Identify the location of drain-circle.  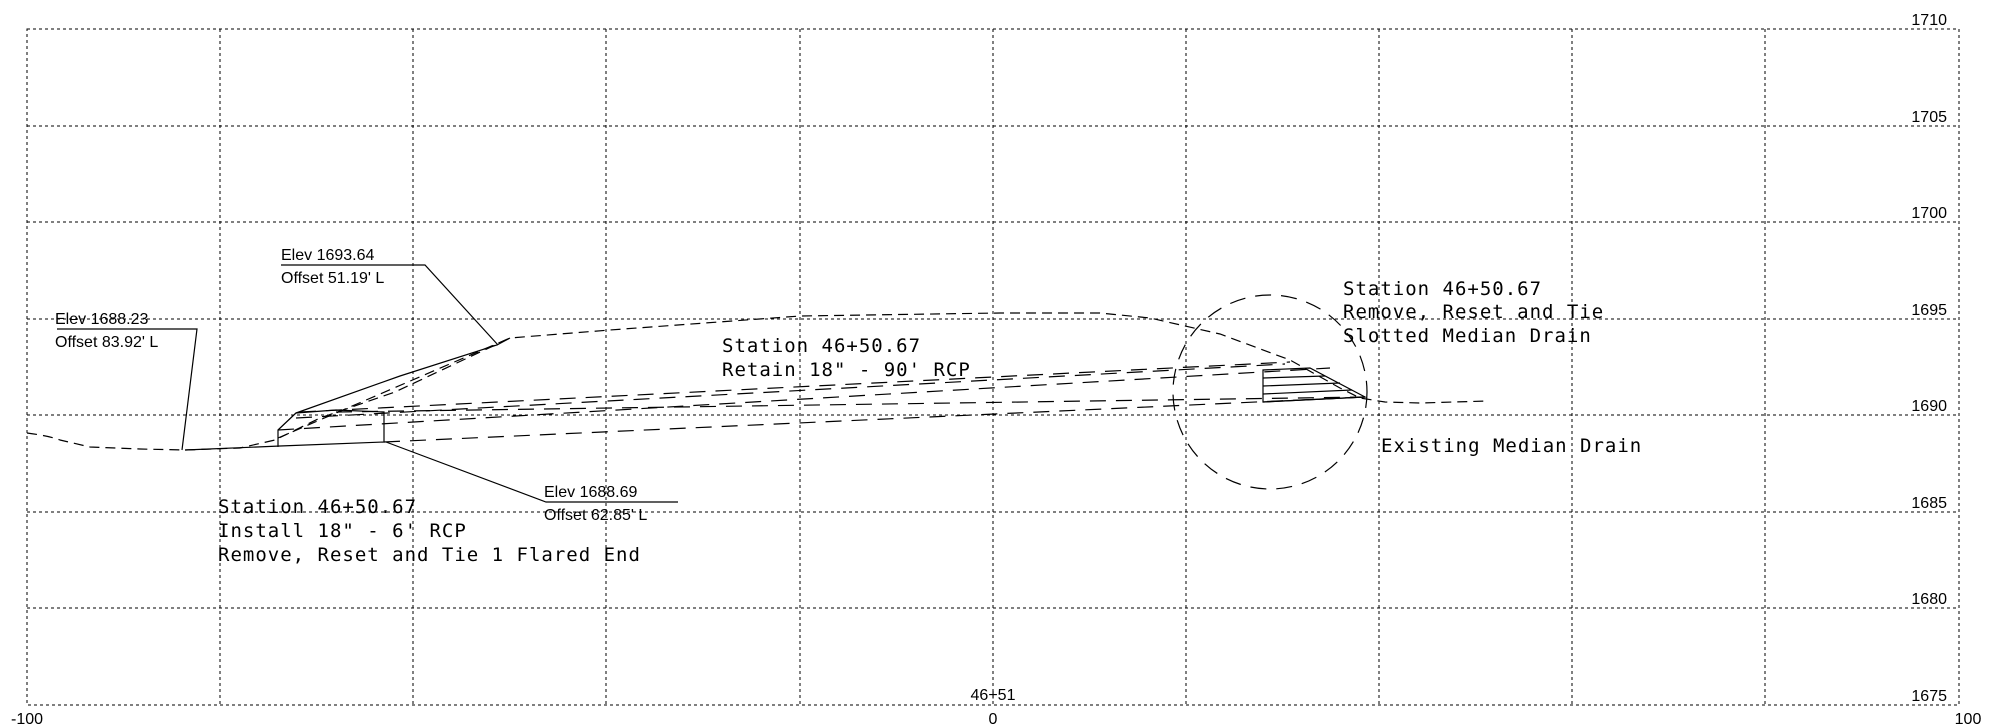
(1270, 392).